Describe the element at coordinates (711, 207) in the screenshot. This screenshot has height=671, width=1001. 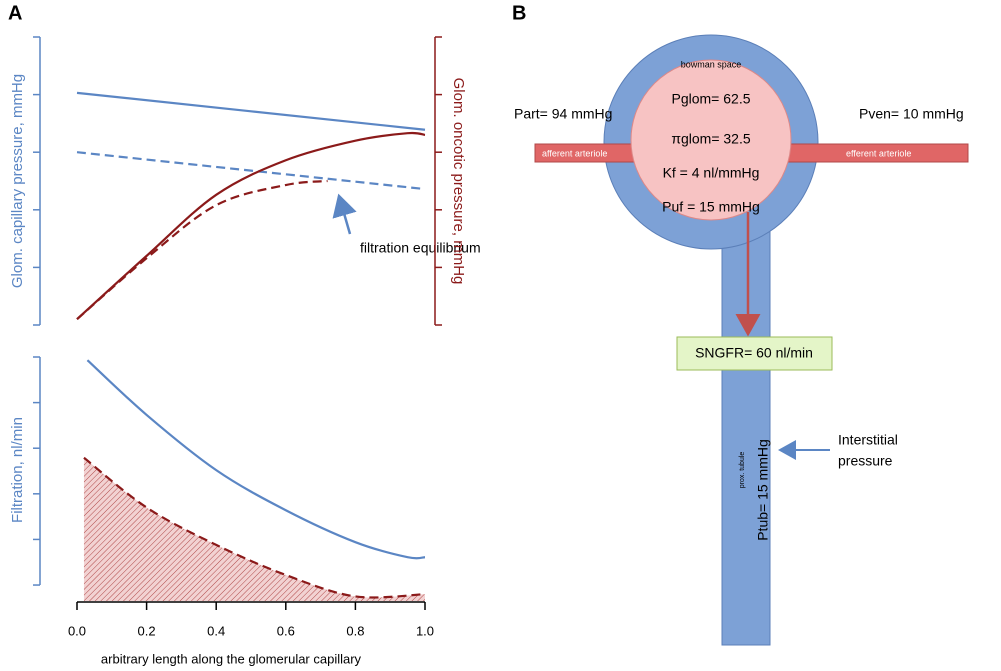
I see `label: Puf = 15 mmHg` at that location.